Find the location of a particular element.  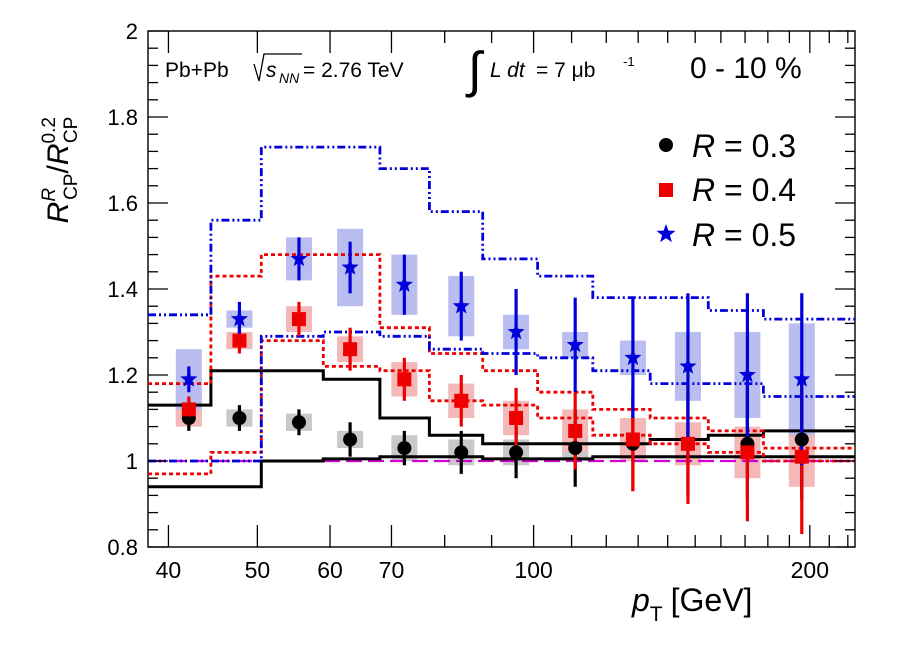

y-tick-label: 0.8 is located at coordinates (122, 547).